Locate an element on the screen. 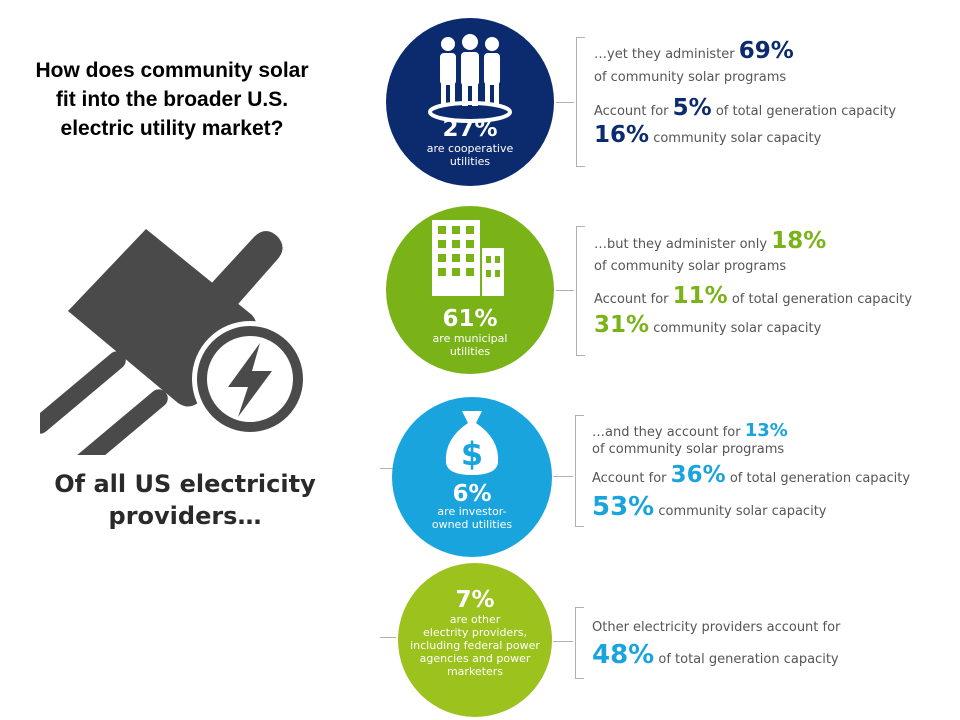 This screenshot has width=960, height=720. desc-line: are cooperative is located at coordinates (470, 148).